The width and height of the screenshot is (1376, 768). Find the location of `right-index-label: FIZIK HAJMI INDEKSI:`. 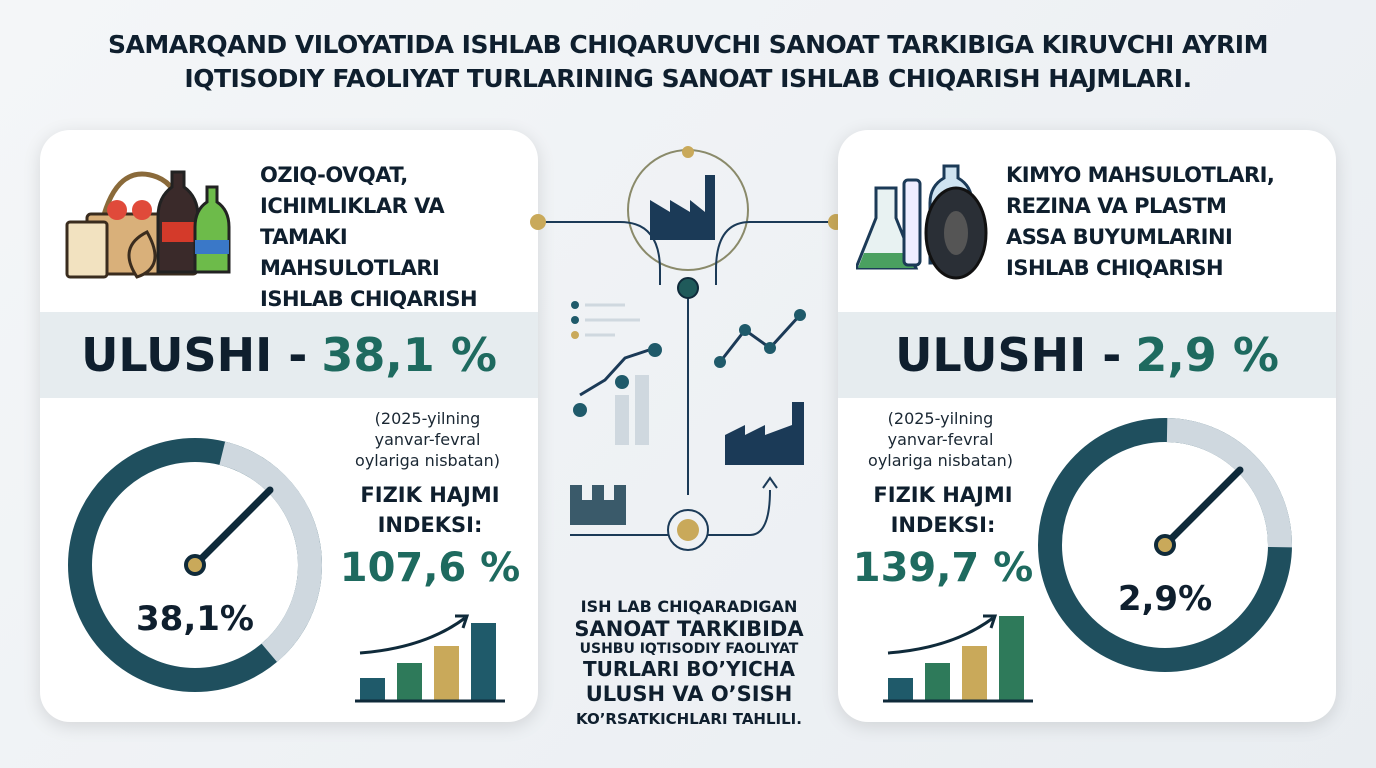

right-index-label: FIZIK HAJMI INDEKSI: is located at coordinates (943, 510).